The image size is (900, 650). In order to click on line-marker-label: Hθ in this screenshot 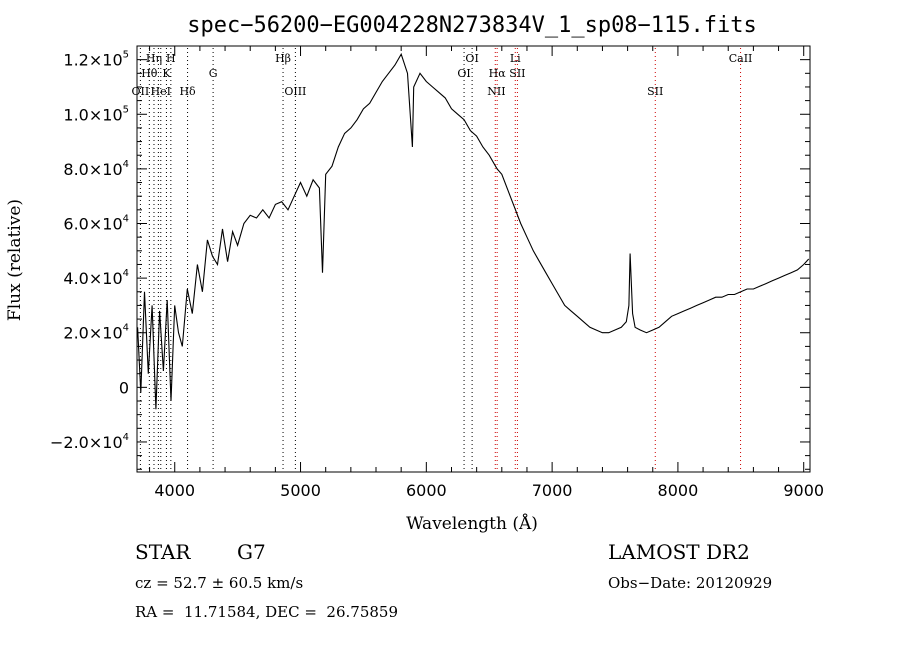, I will do `click(149, 73)`.